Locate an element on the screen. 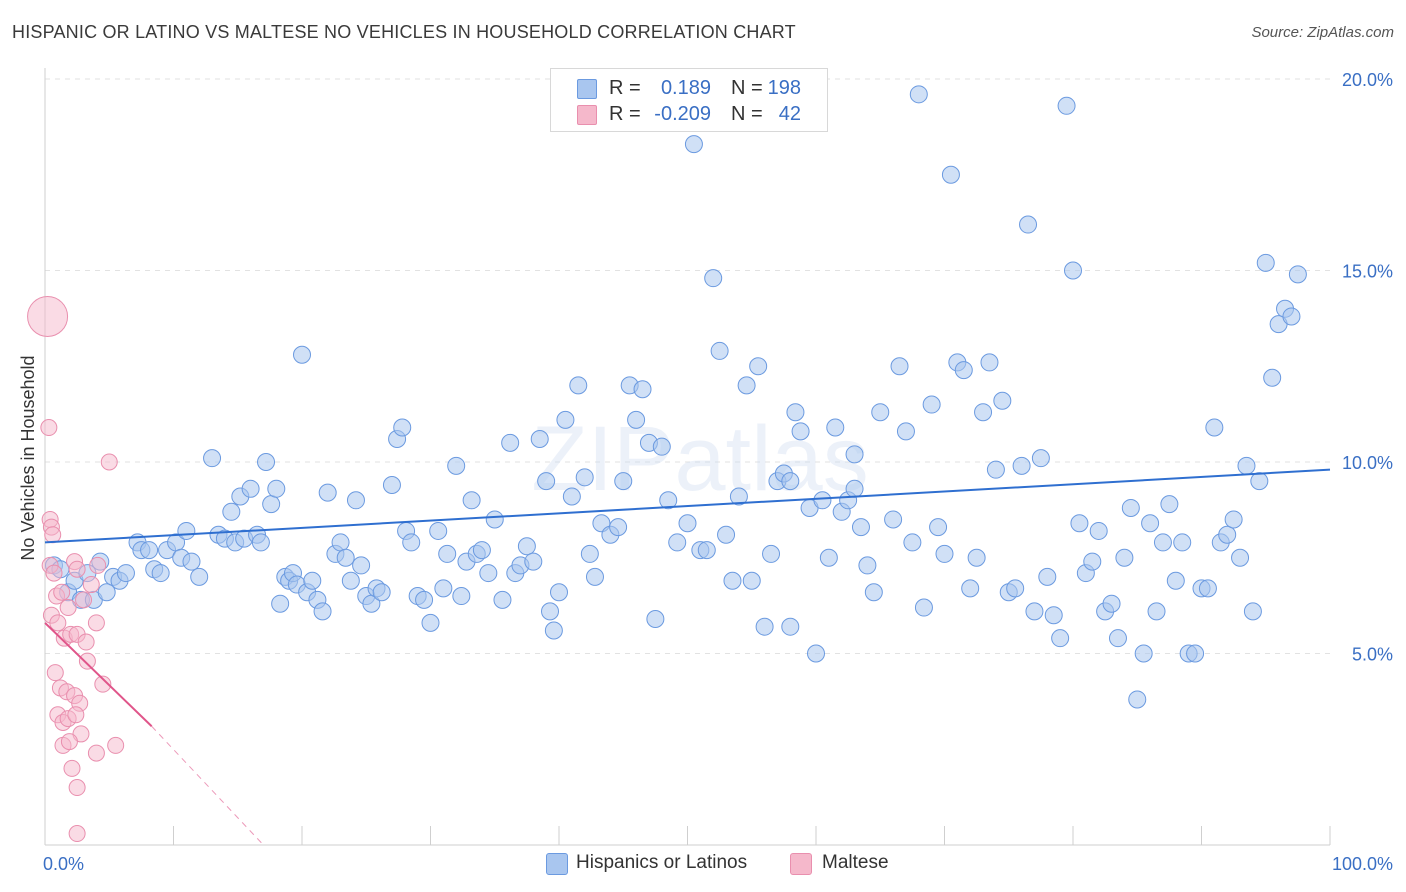 Image resolution: width=1406 pixels, height=892 pixels. legend-n-label: N = is located at coordinates (747, 88).